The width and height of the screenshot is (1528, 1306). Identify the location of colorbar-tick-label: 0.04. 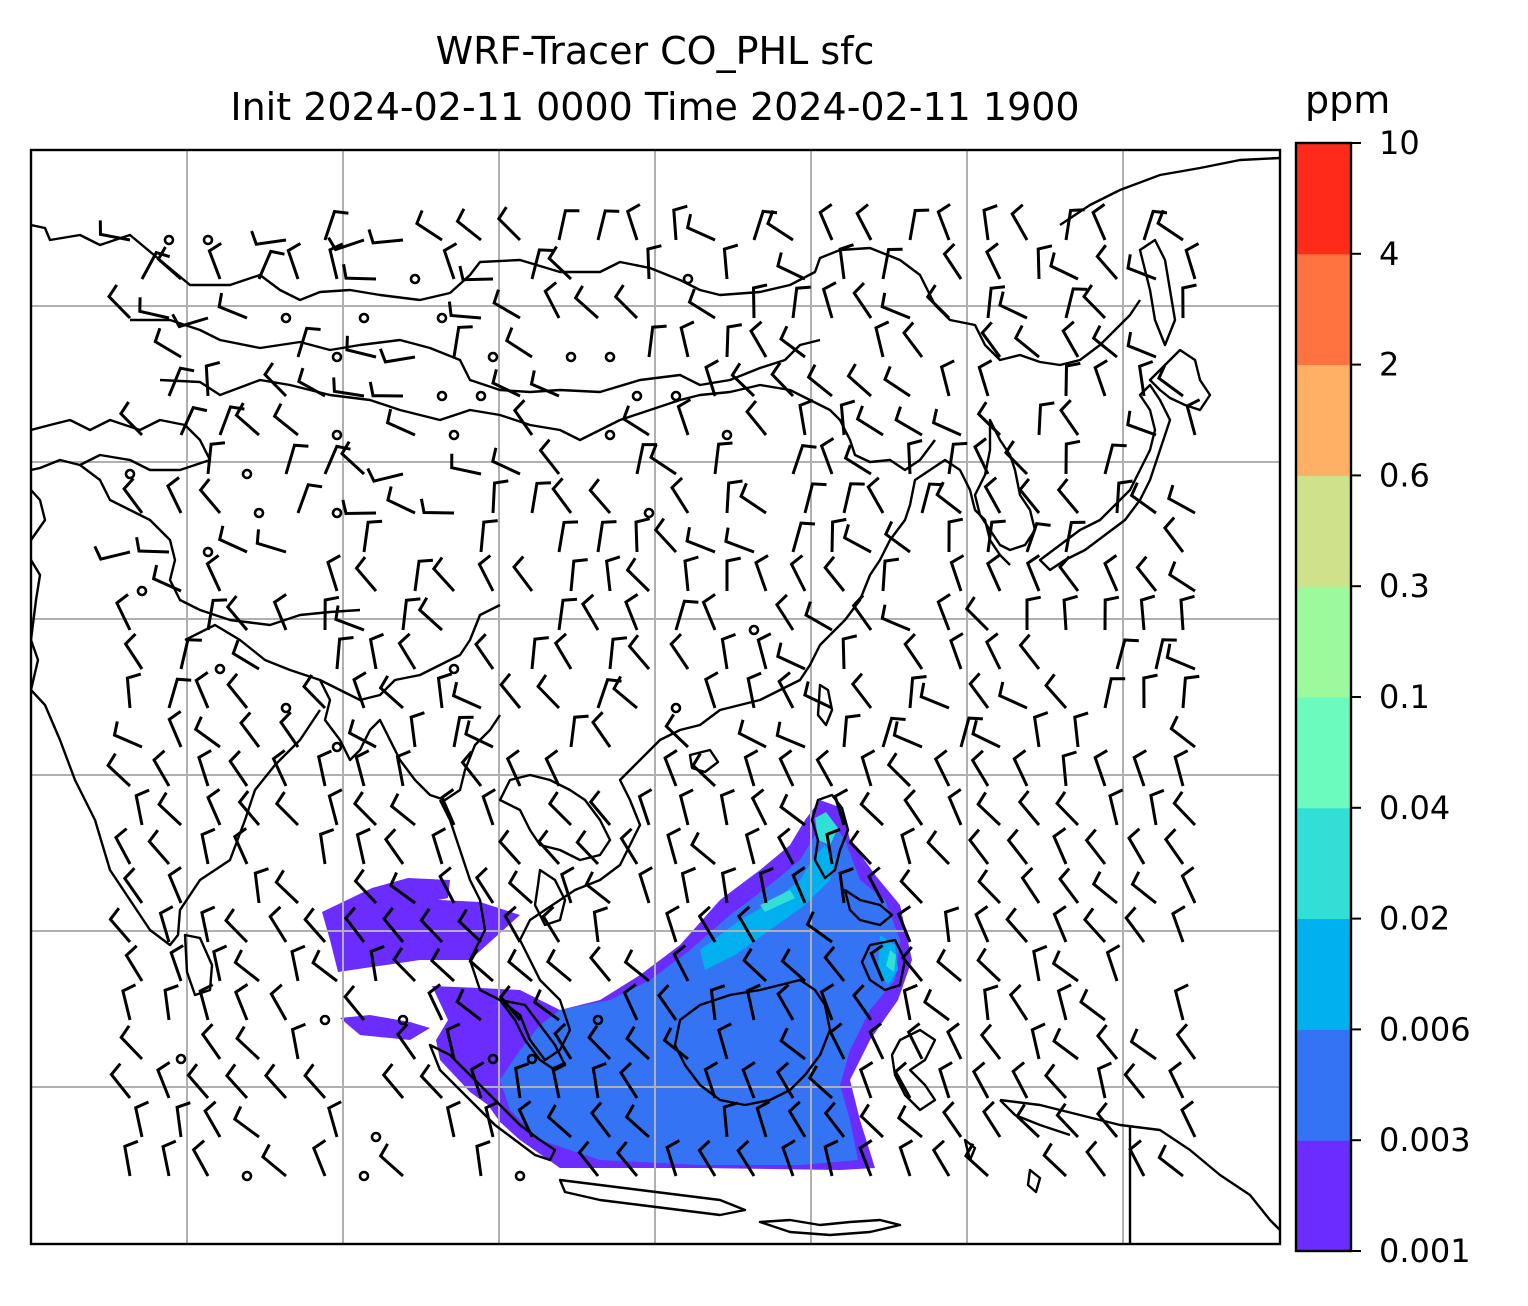
(1414, 808).